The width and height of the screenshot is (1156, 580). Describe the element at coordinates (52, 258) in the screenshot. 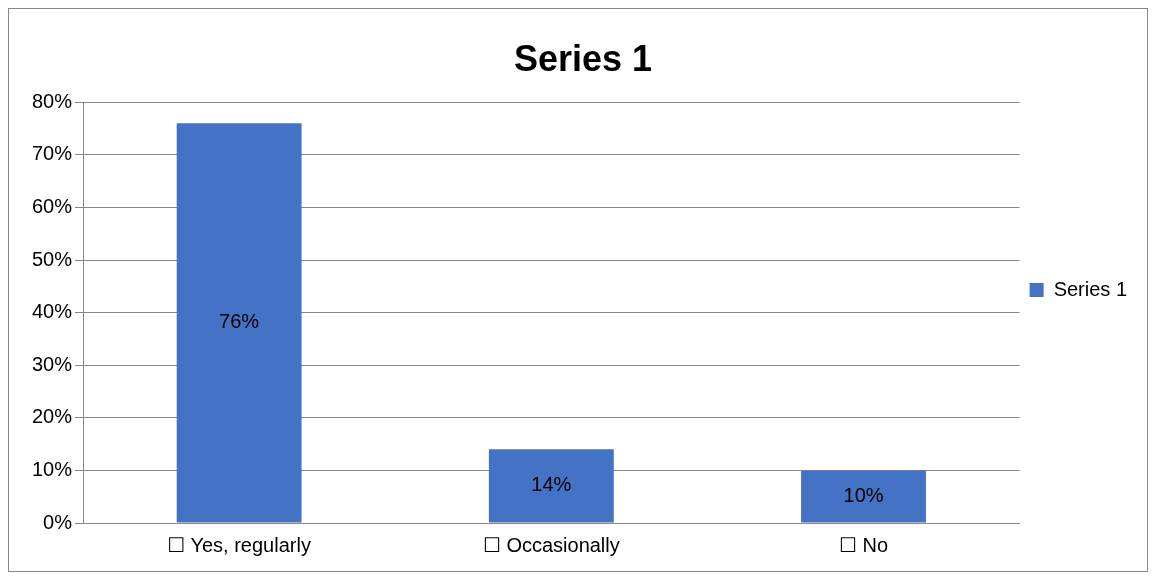

I see `y-tick-label: 50%` at that location.